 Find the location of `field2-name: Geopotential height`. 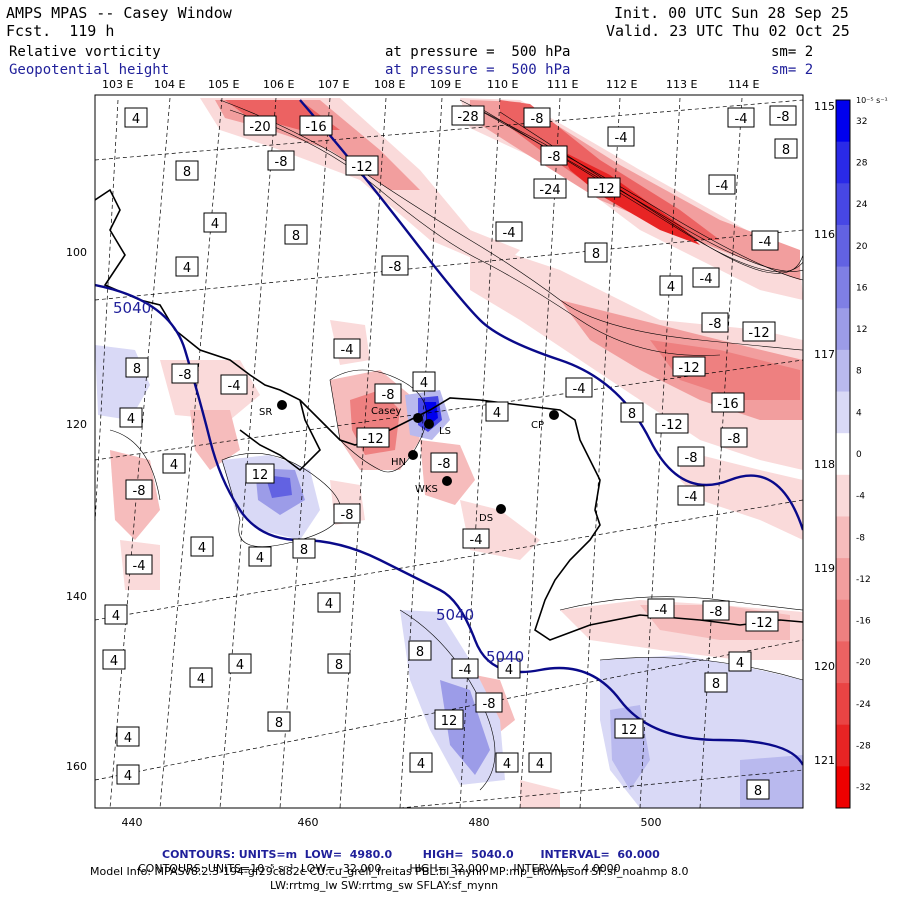

field2-name: Geopotential height is located at coordinates (89, 70).